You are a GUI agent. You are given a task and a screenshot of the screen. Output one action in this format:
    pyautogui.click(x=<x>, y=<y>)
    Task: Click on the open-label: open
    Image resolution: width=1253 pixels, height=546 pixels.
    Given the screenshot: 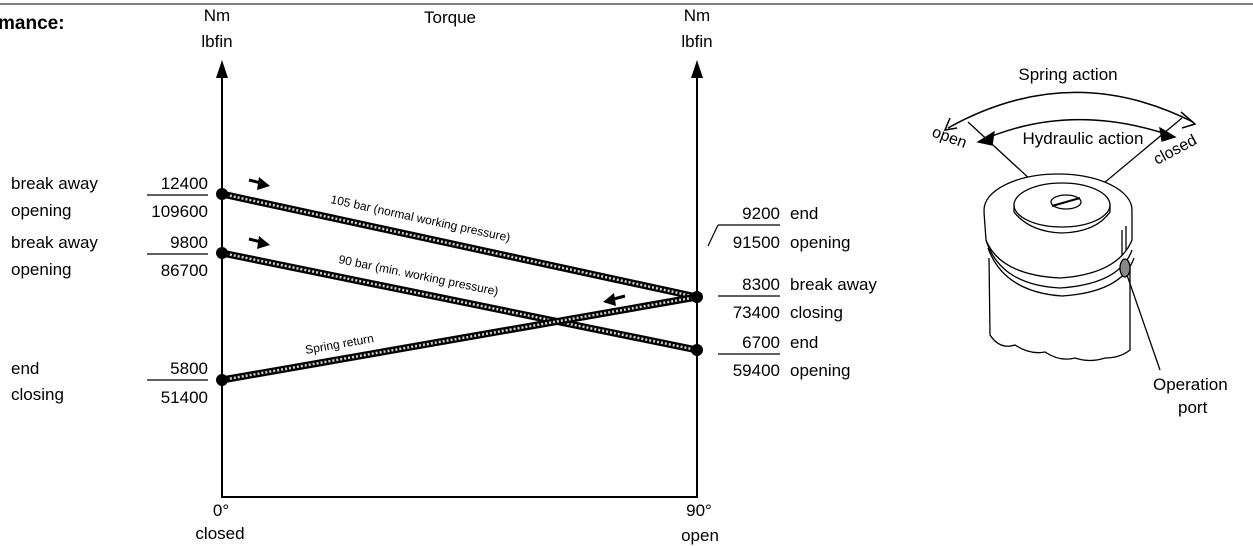 What is the action you would take?
    pyautogui.click(x=949, y=138)
    